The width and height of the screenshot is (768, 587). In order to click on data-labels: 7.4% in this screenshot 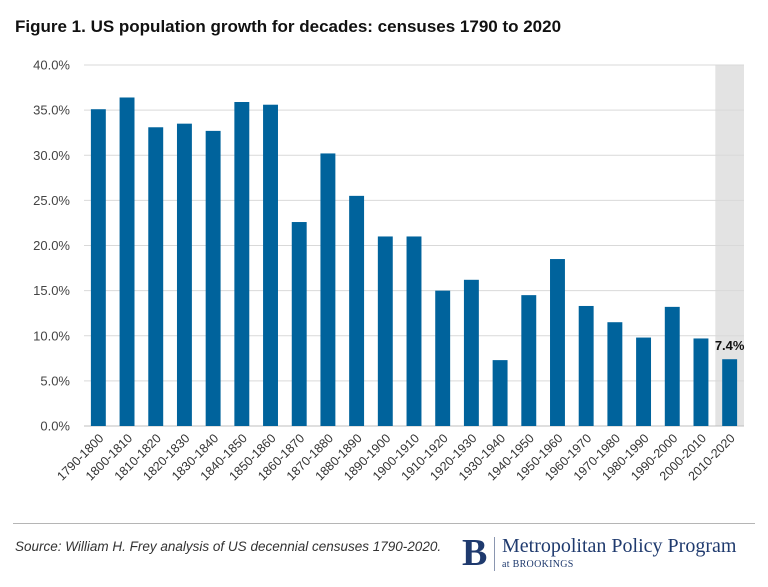, I will do `click(730, 345)`.